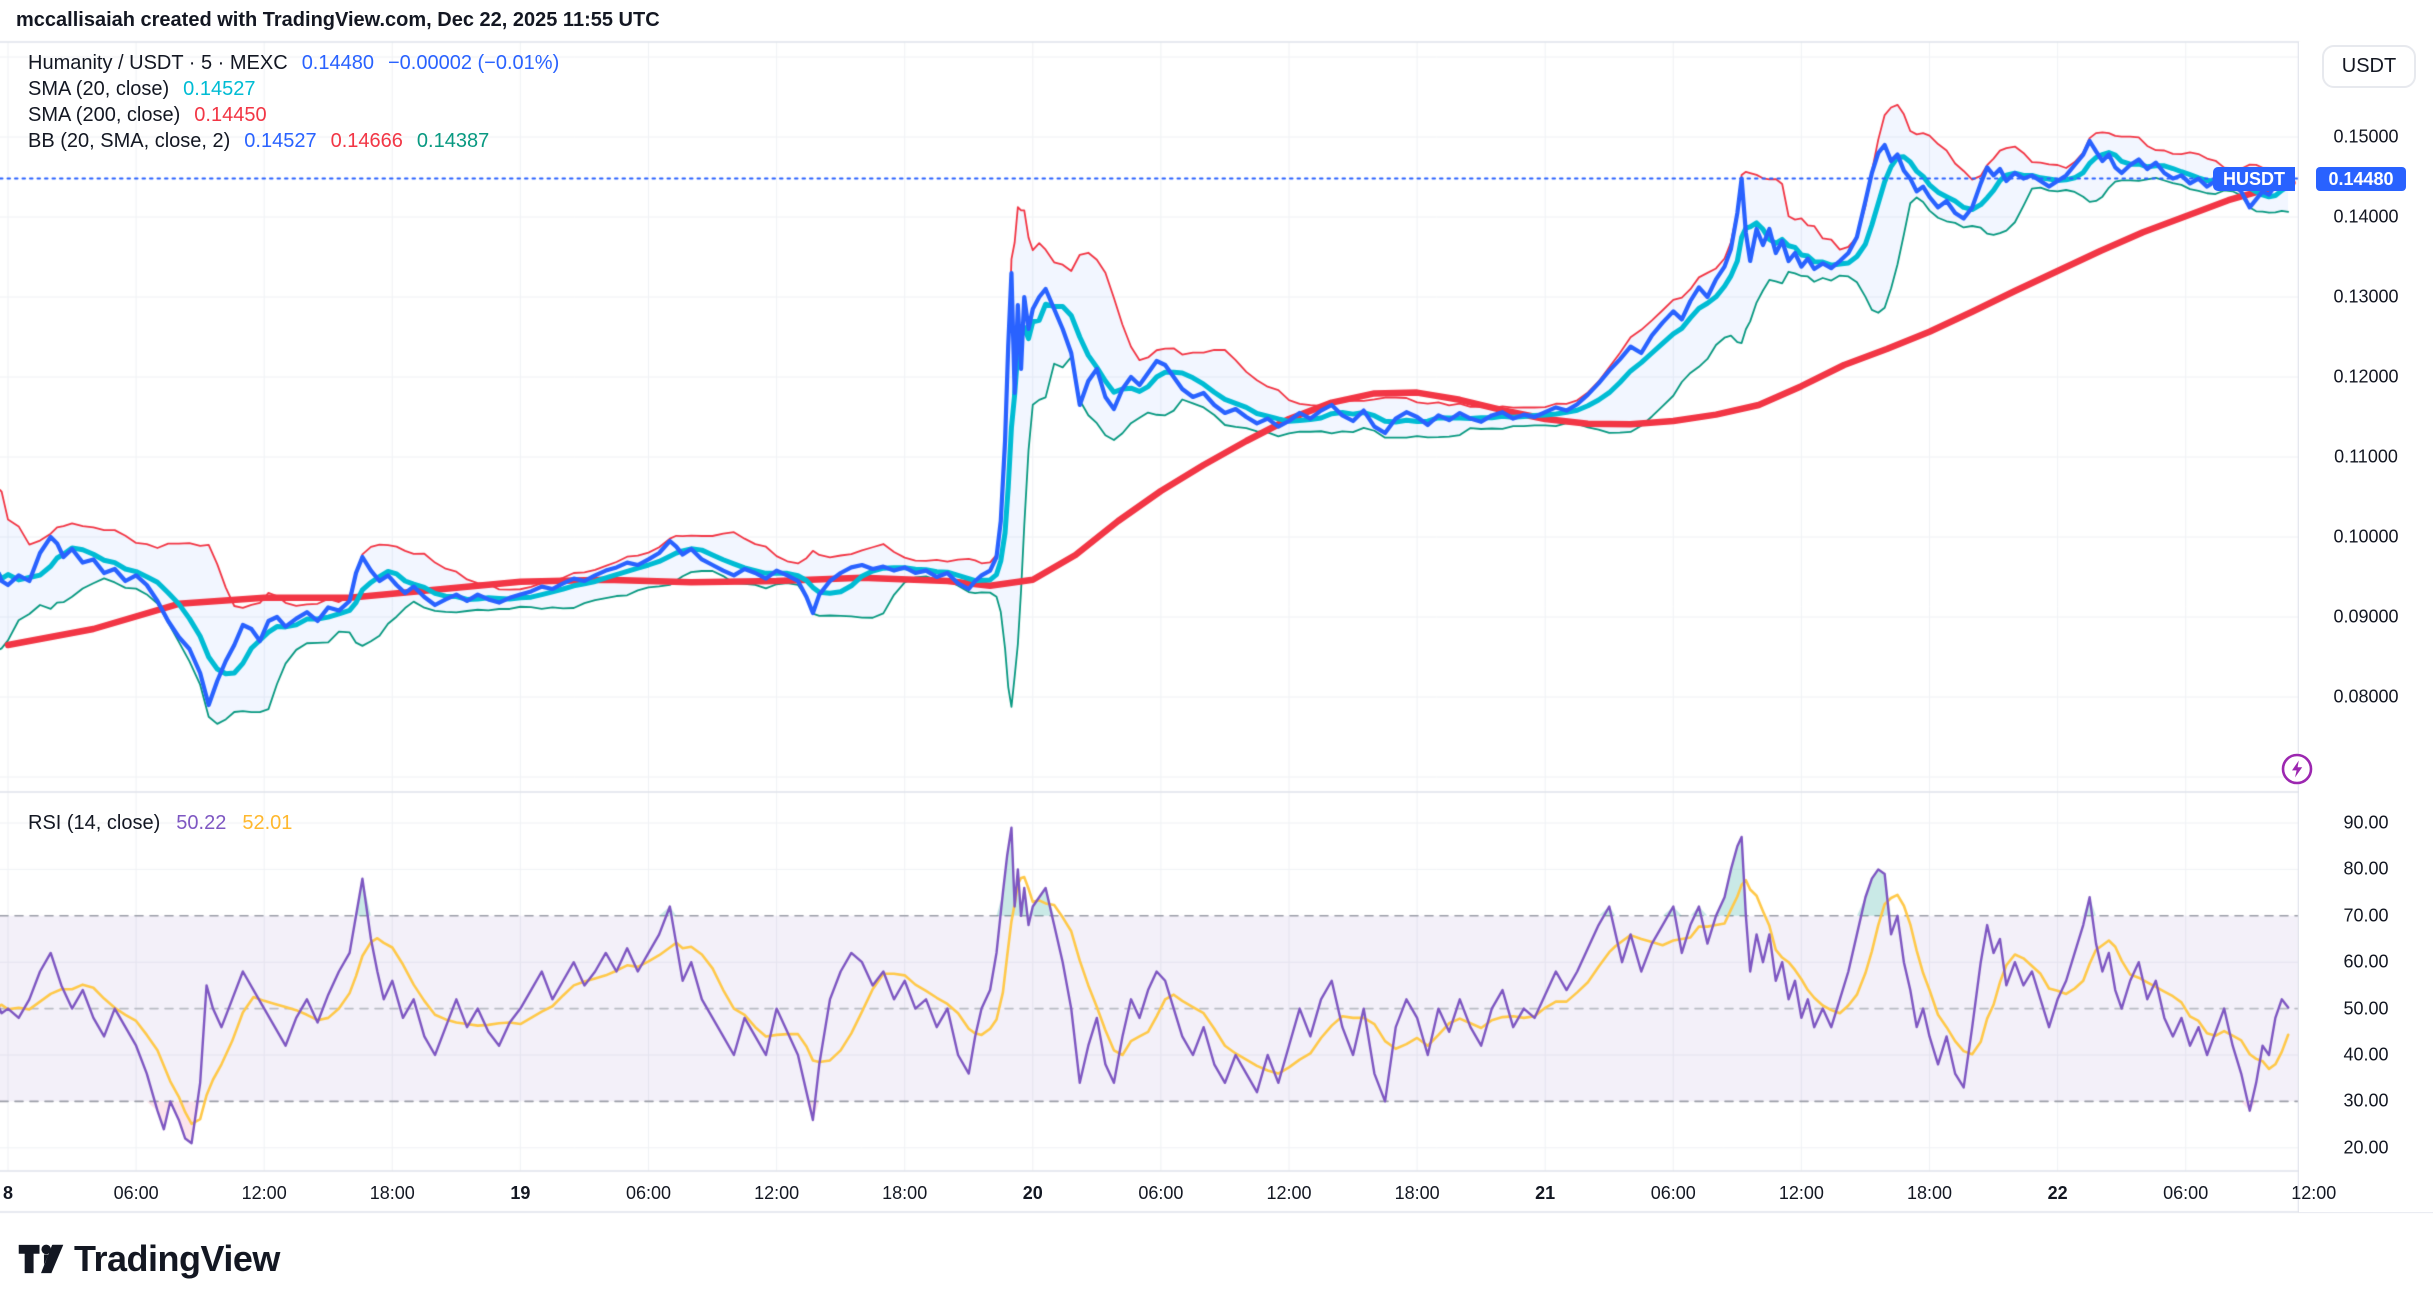 This screenshot has width=2433, height=1302. What do you see at coordinates (2366, 1008) in the screenshot?
I see `rsi-axis-label: 50.00` at bounding box center [2366, 1008].